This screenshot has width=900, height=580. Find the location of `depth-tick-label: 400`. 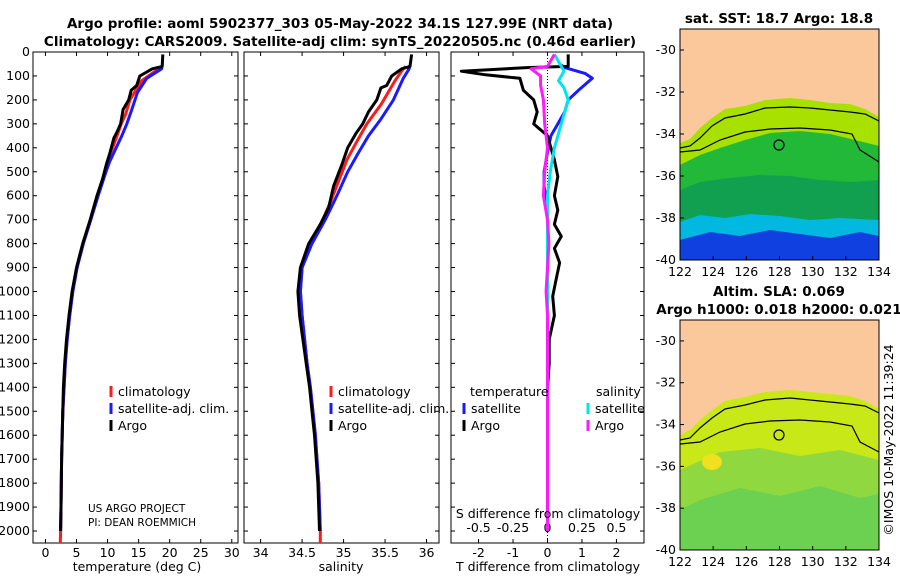

depth-tick-label: 400 is located at coordinates (18, 147).